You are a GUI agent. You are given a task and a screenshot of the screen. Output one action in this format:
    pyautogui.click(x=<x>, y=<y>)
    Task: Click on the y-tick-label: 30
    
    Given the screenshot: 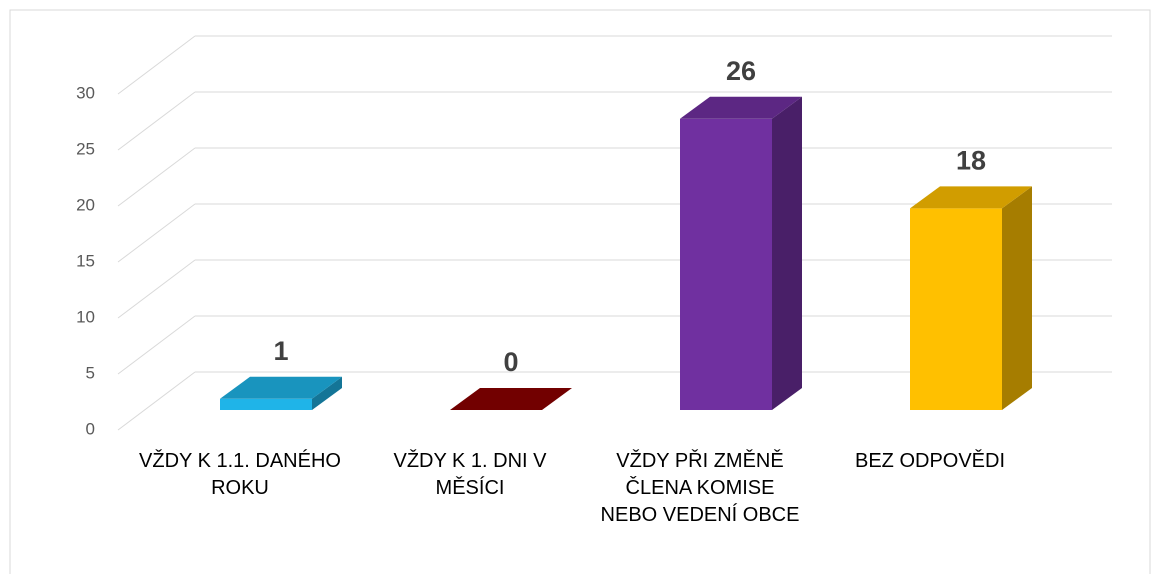 What is the action you would take?
    pyautogui.click(x=85, y=92)
    